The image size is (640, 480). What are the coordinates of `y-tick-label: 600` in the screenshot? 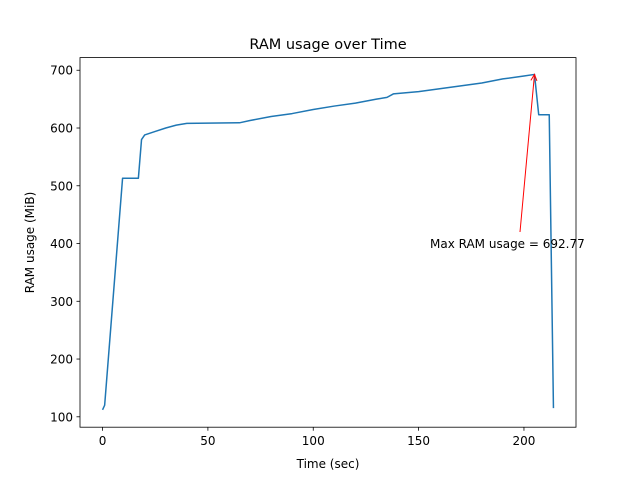 It's located at (61, 129).